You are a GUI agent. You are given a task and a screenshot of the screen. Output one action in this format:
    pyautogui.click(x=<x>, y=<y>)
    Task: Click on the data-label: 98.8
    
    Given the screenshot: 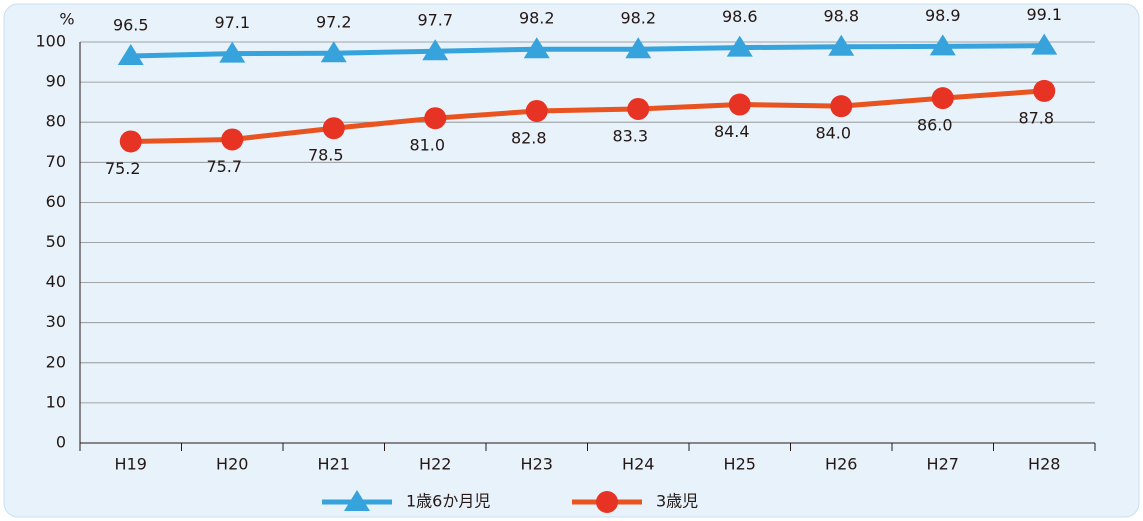 What is the action you would take?
    pyautogui.click(x=841, y=15)
    